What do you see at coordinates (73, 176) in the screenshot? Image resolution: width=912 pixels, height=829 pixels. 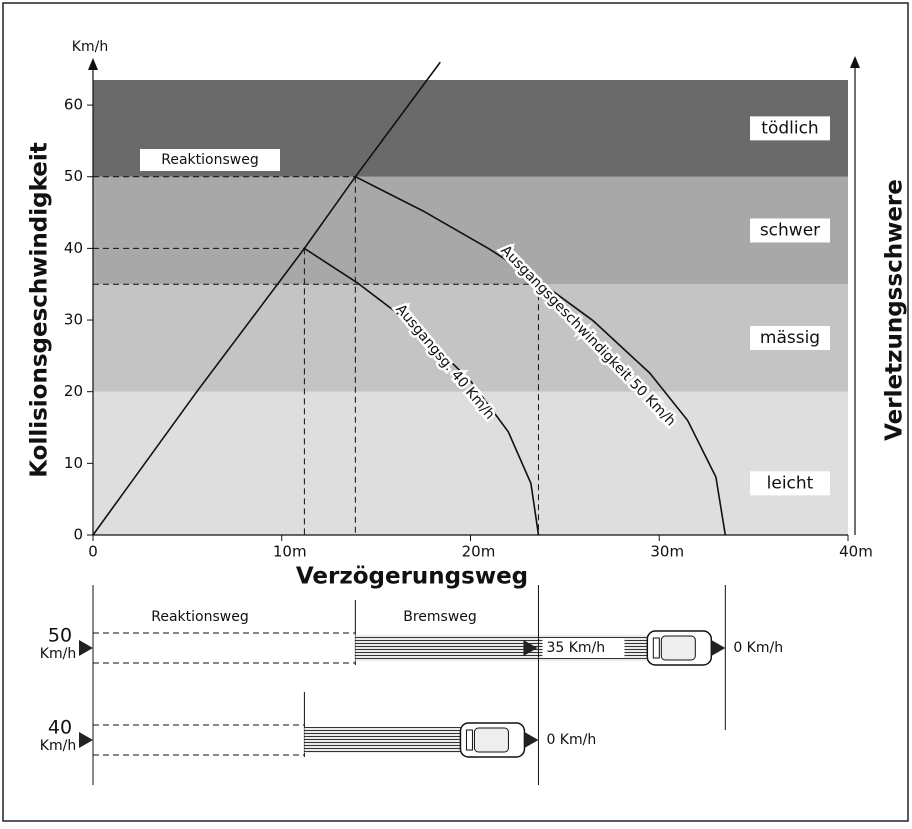 I see `y-tick-label: 50` at bounding box center [73, 176].